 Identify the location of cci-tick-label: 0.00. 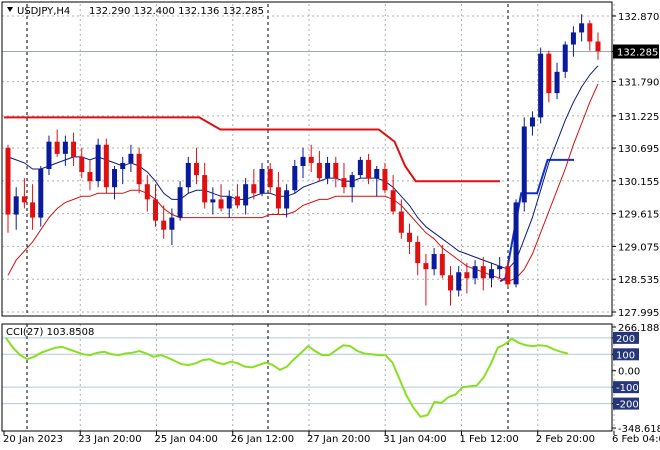
(629, 372).